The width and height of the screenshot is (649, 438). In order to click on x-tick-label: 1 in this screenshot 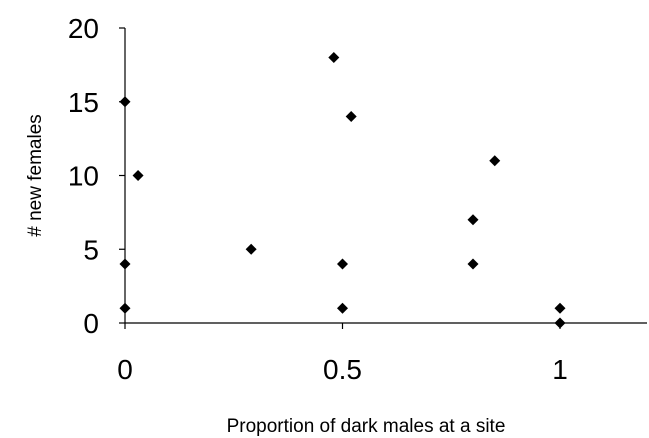, I will do `click(560, 369)`.